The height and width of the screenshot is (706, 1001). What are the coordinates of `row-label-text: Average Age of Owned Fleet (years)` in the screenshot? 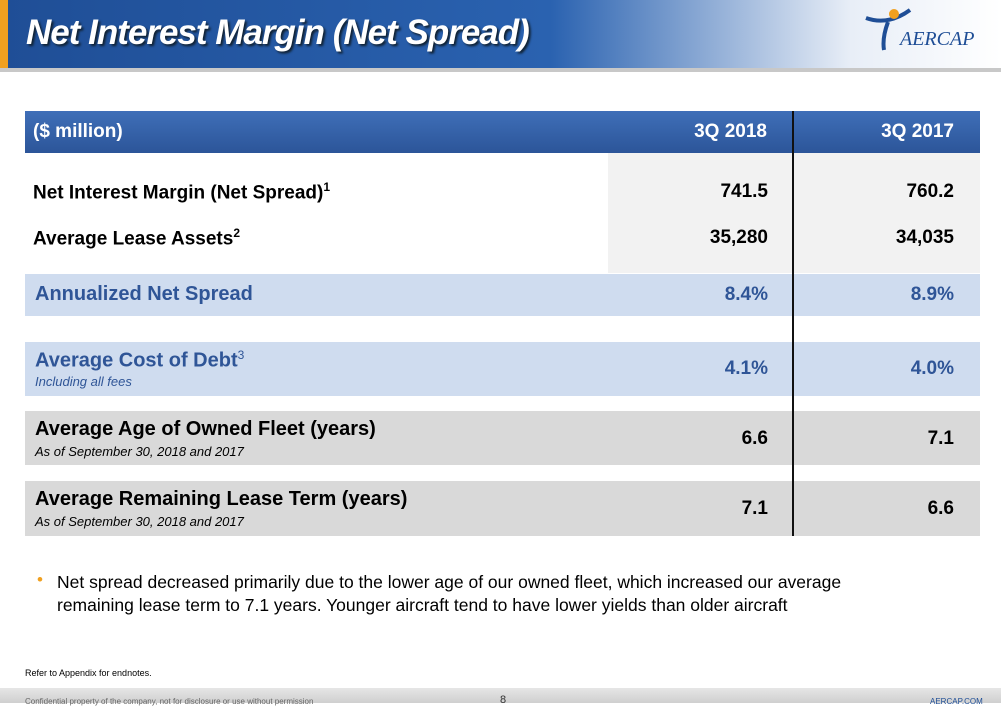 It's located at (205, 429).